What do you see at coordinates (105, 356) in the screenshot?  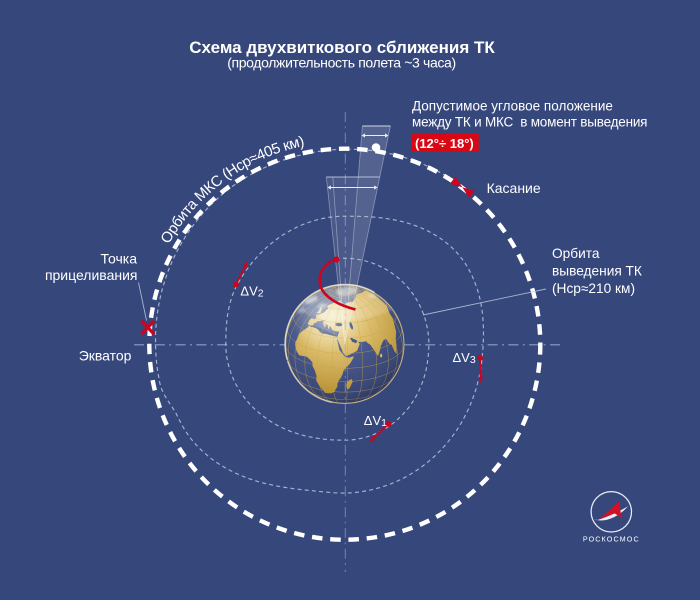 I see `svg-text: Экватор` at bounding box center [105, 356].